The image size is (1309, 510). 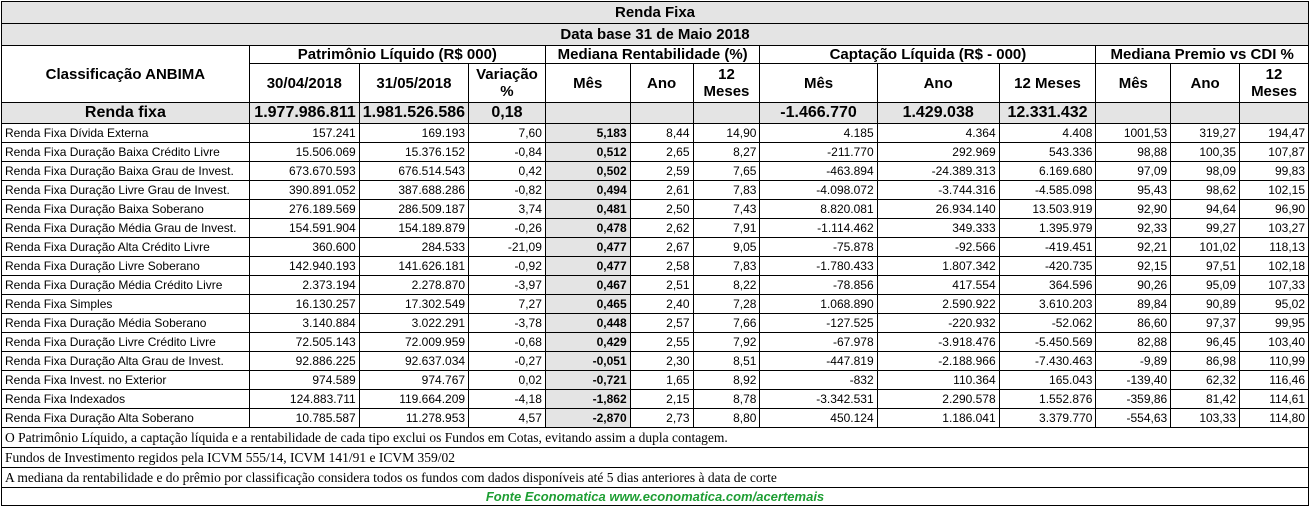 I want to click on capt-ano-cell: 1.807.342, so click(x=938, y=266).